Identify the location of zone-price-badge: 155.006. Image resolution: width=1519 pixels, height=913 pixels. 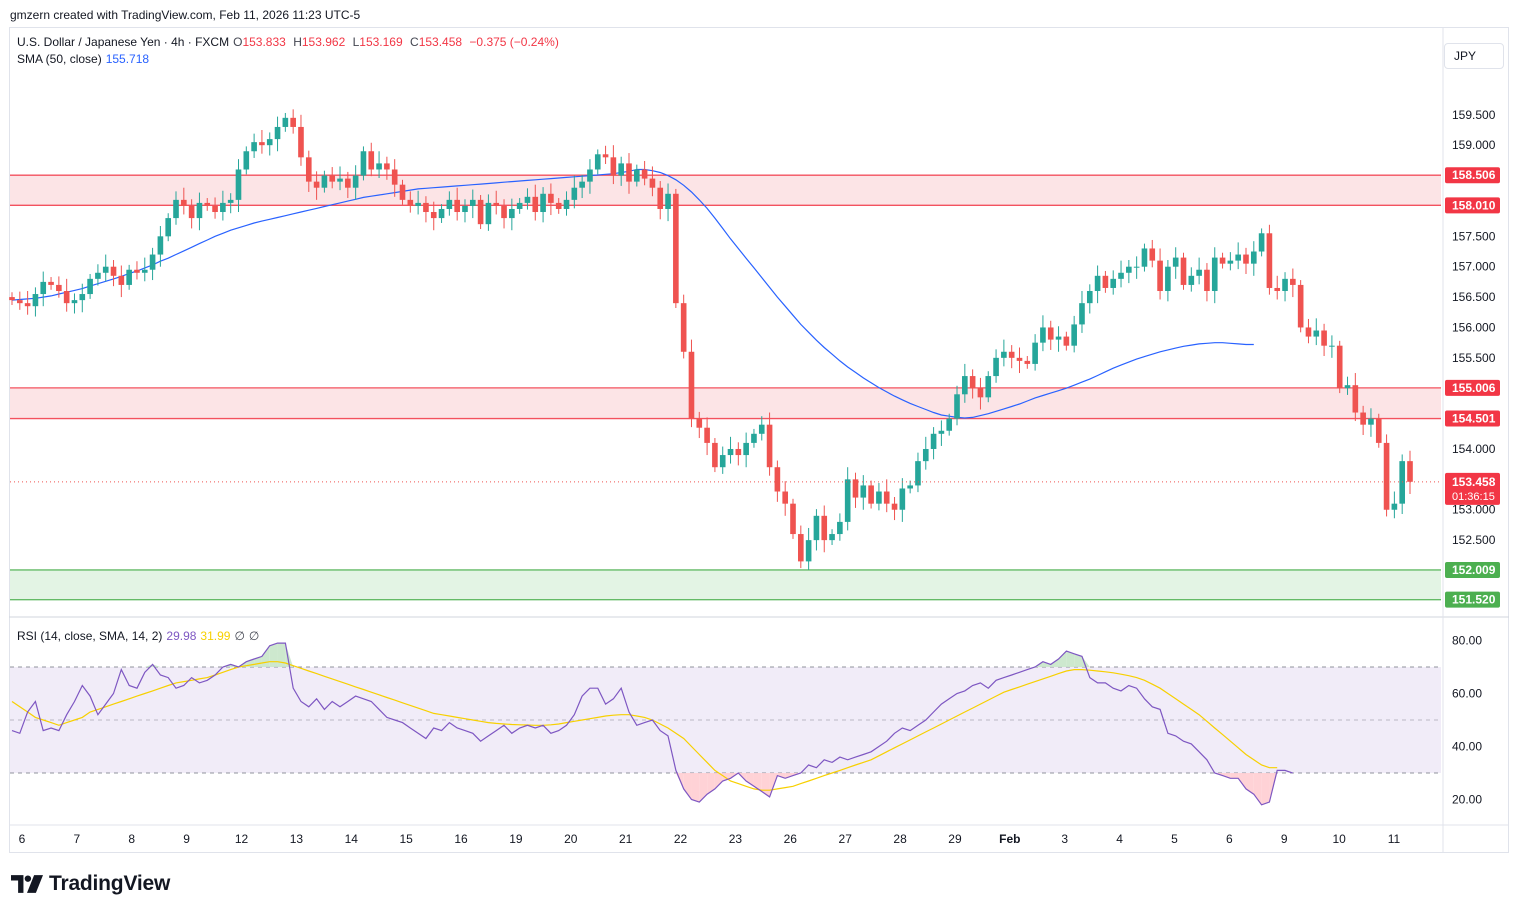
(1474, 388).